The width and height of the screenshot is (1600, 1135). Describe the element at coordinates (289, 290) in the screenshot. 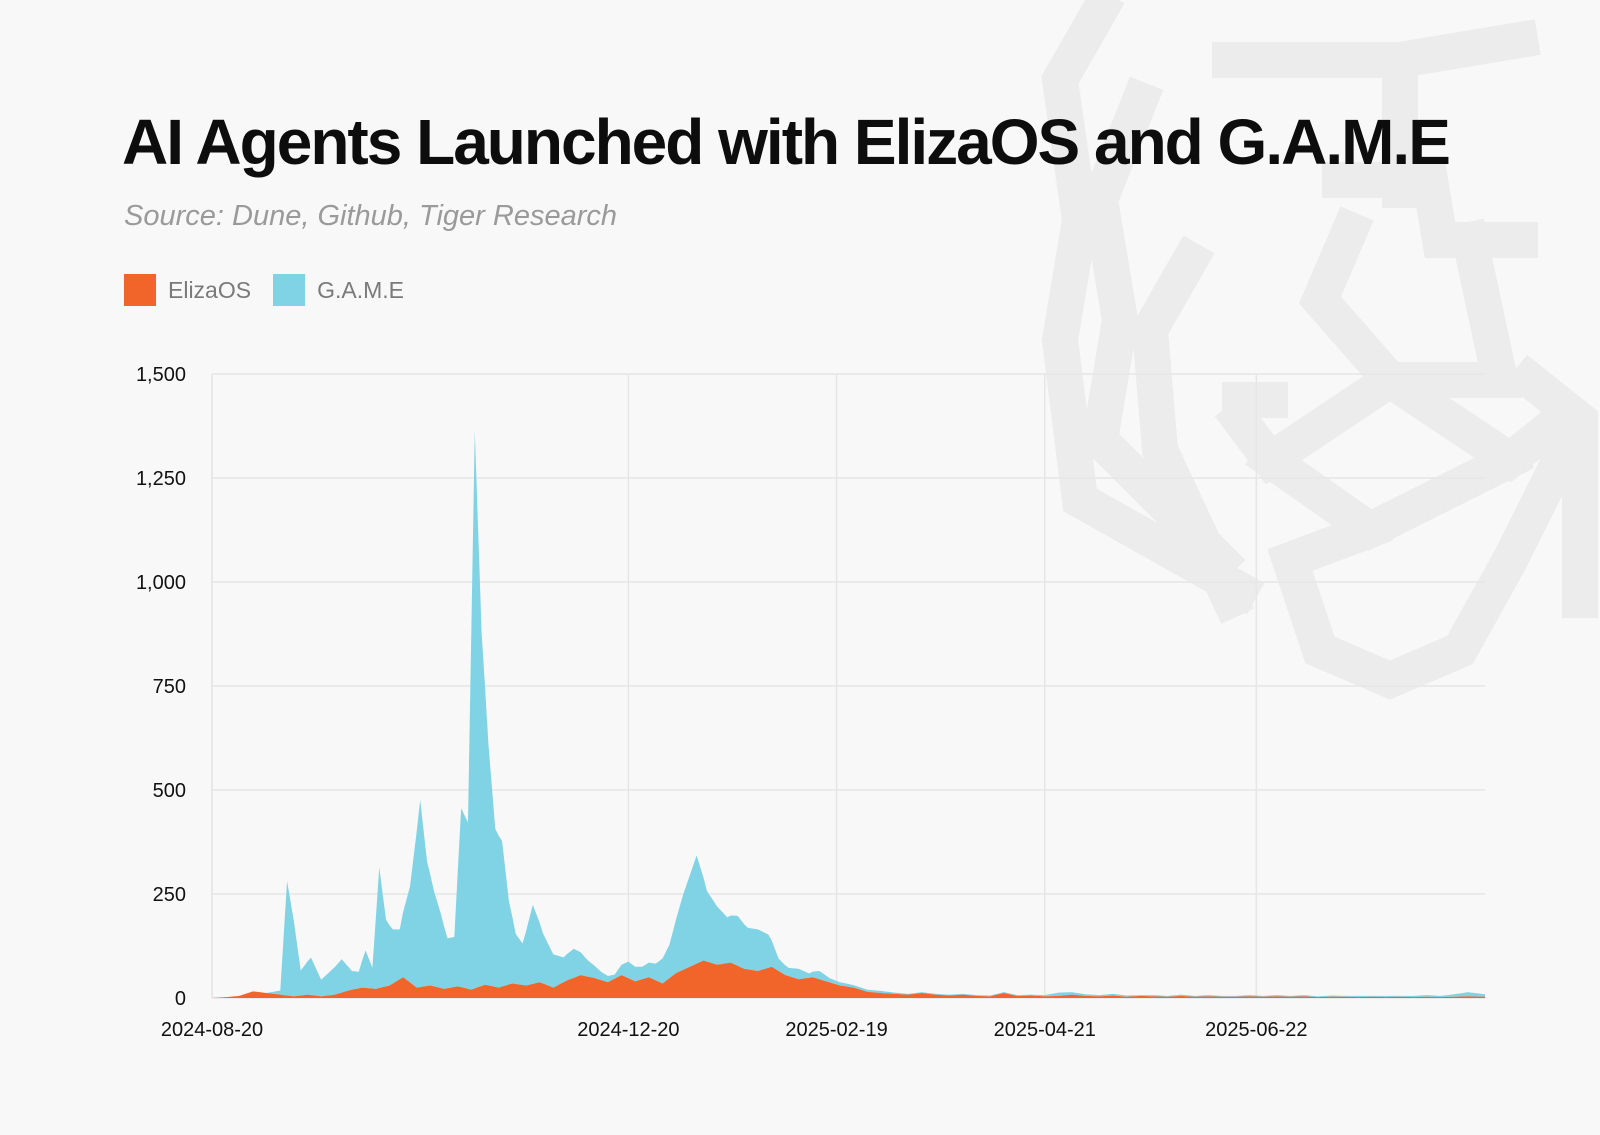

I see `legend-swatch-game` at that location.